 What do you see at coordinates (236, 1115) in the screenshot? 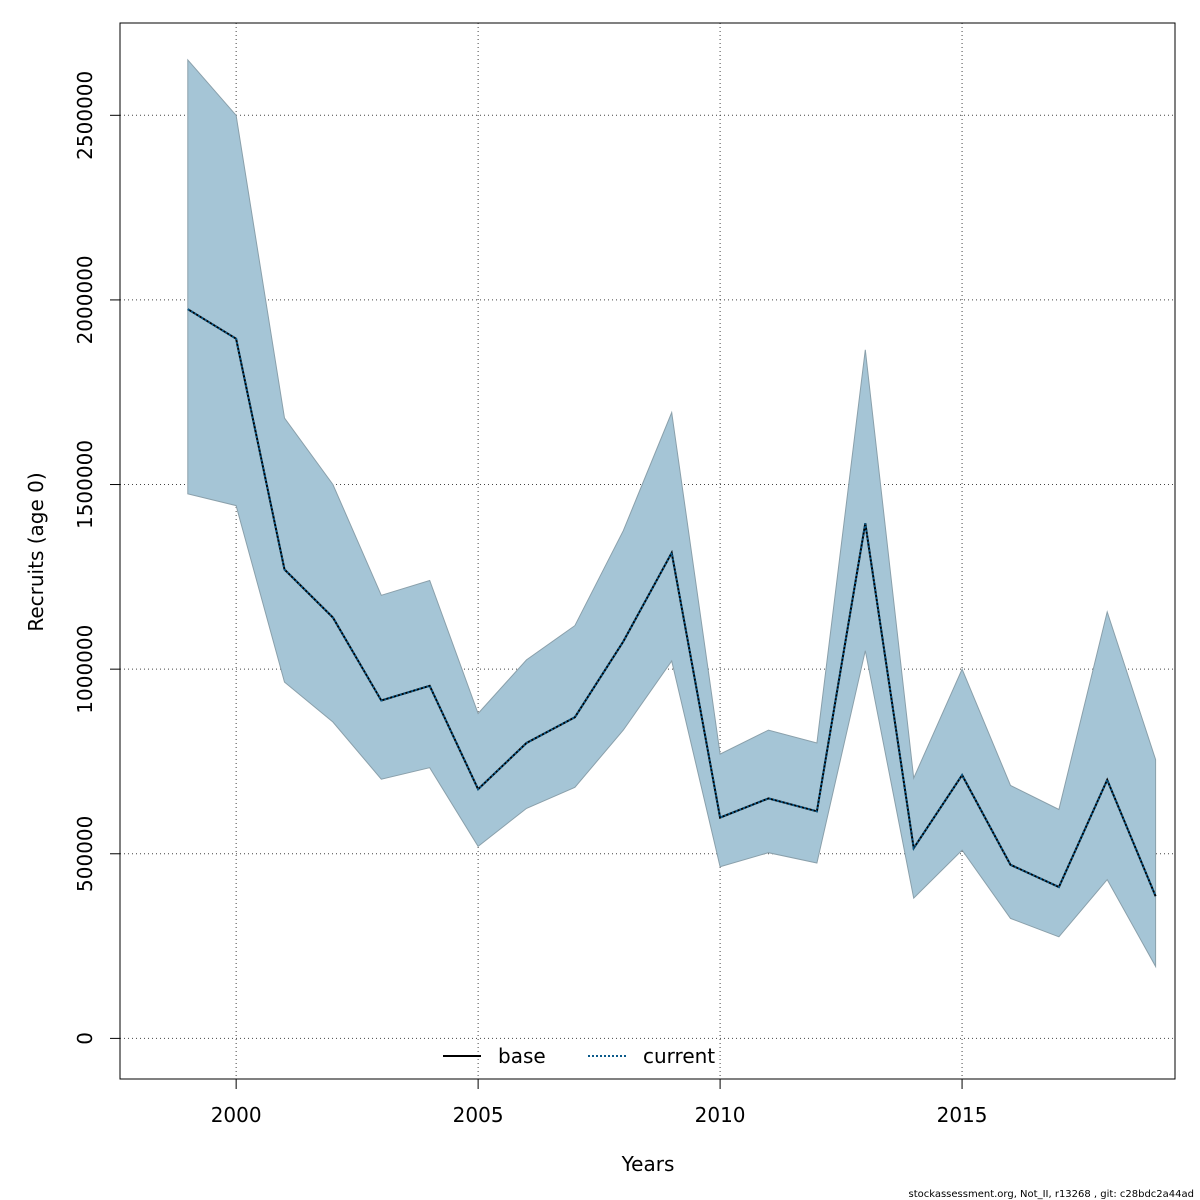
I see `x-tick-label: 2000` at bounding box center [236, 1115].